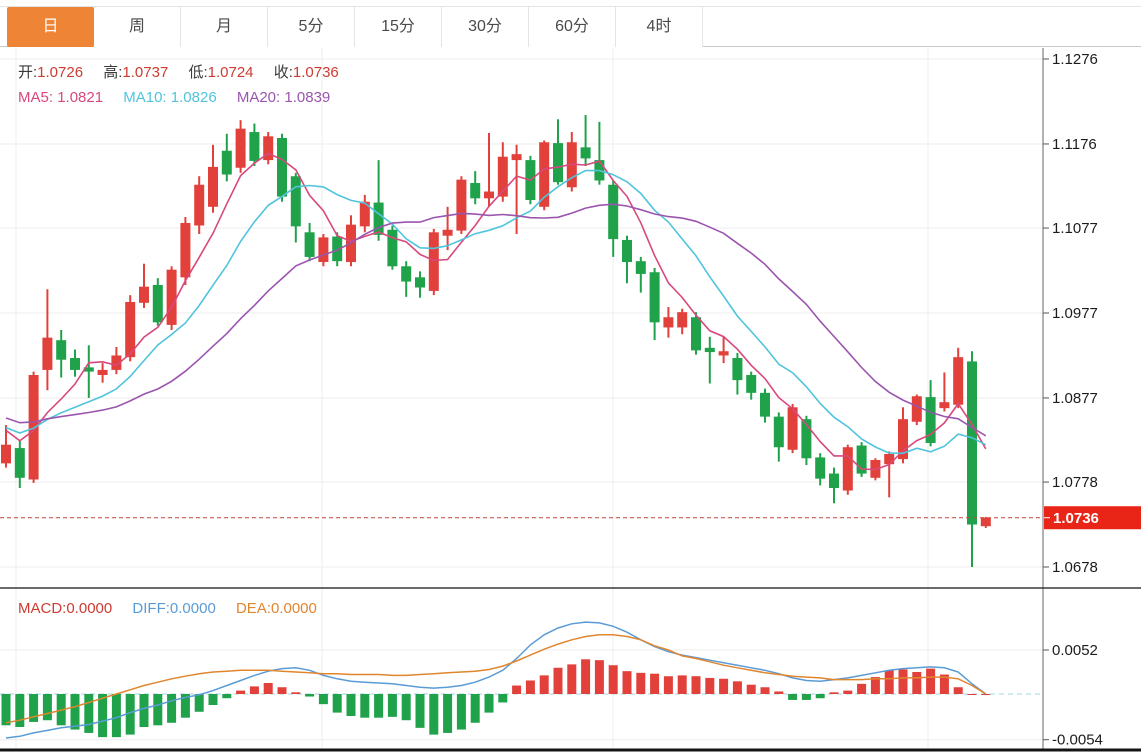 The width and height of the screenshot is (1141, 752). What do you see at coordinates (198, 72) in the screenshot?
I see `low-label: 低:` at bounding box center [198, 72].